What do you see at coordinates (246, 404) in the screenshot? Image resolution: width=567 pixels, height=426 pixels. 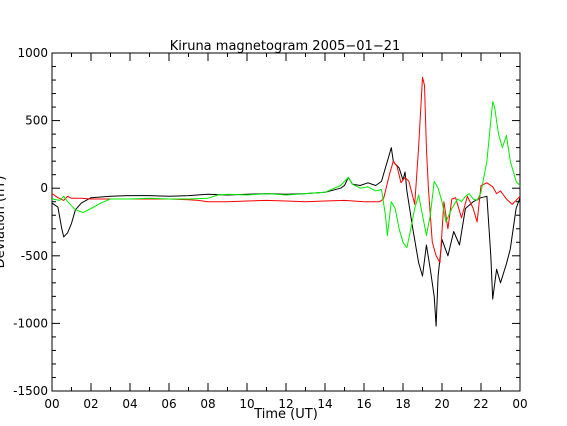 I see `x-tick-label: 10` at bounding box center [246, 404].